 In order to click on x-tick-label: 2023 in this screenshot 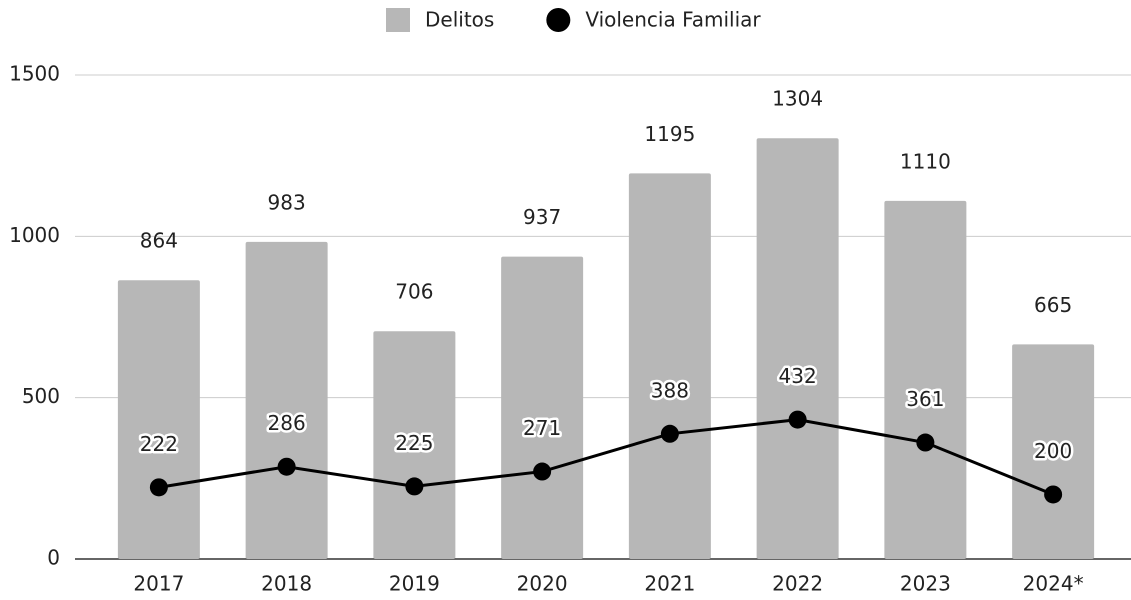, I will do `click(925, 584)`.